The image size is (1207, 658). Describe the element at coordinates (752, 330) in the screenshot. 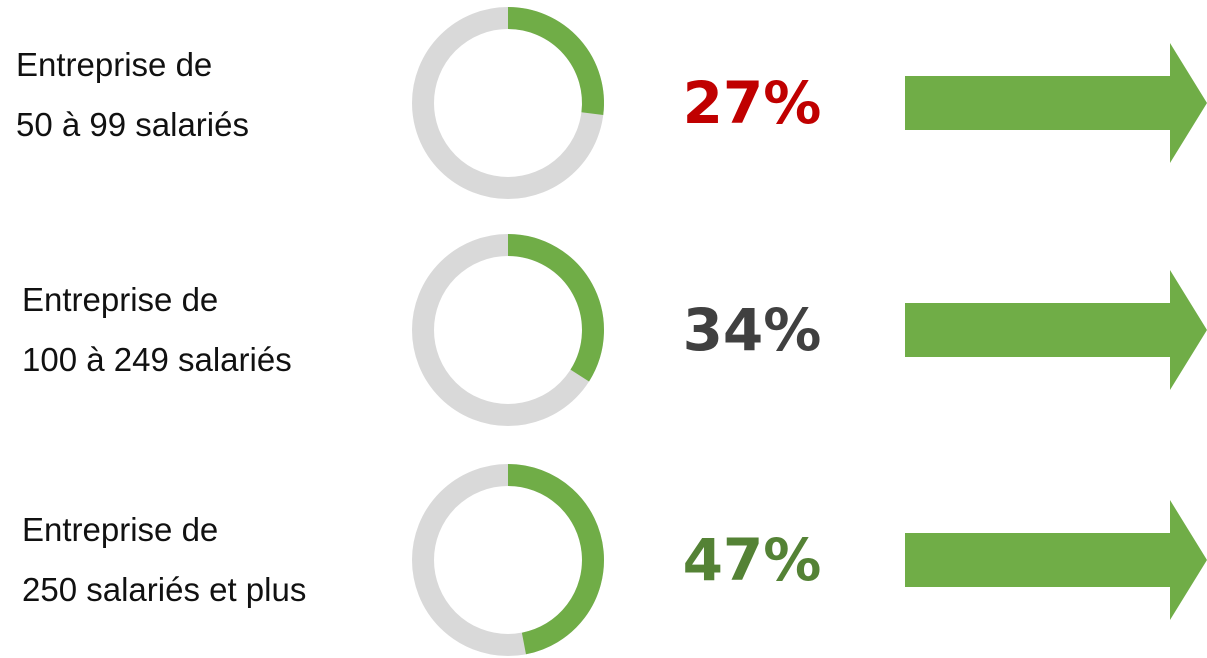

I see `value-label: 34%` at that location.